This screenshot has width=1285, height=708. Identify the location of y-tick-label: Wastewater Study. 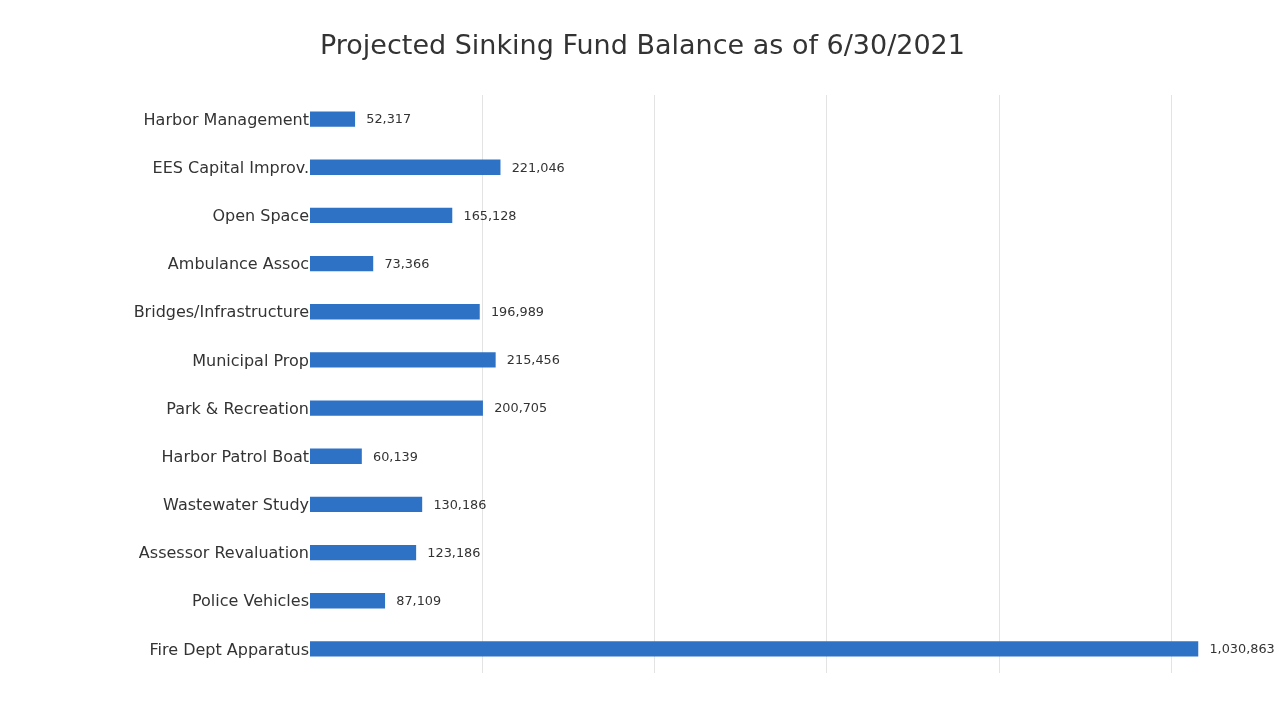
(236, 505).